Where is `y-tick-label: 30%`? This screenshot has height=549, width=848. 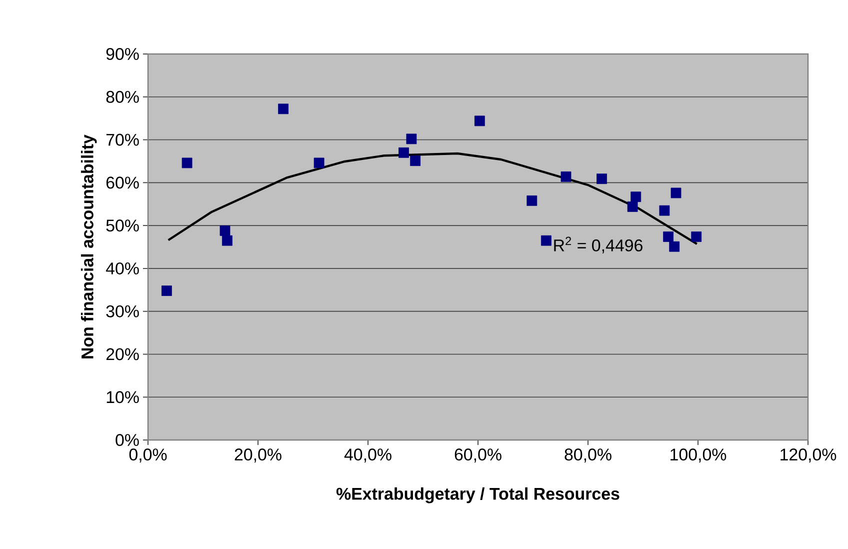
y-tick-label: 30% is located at coordinates (122, 311).